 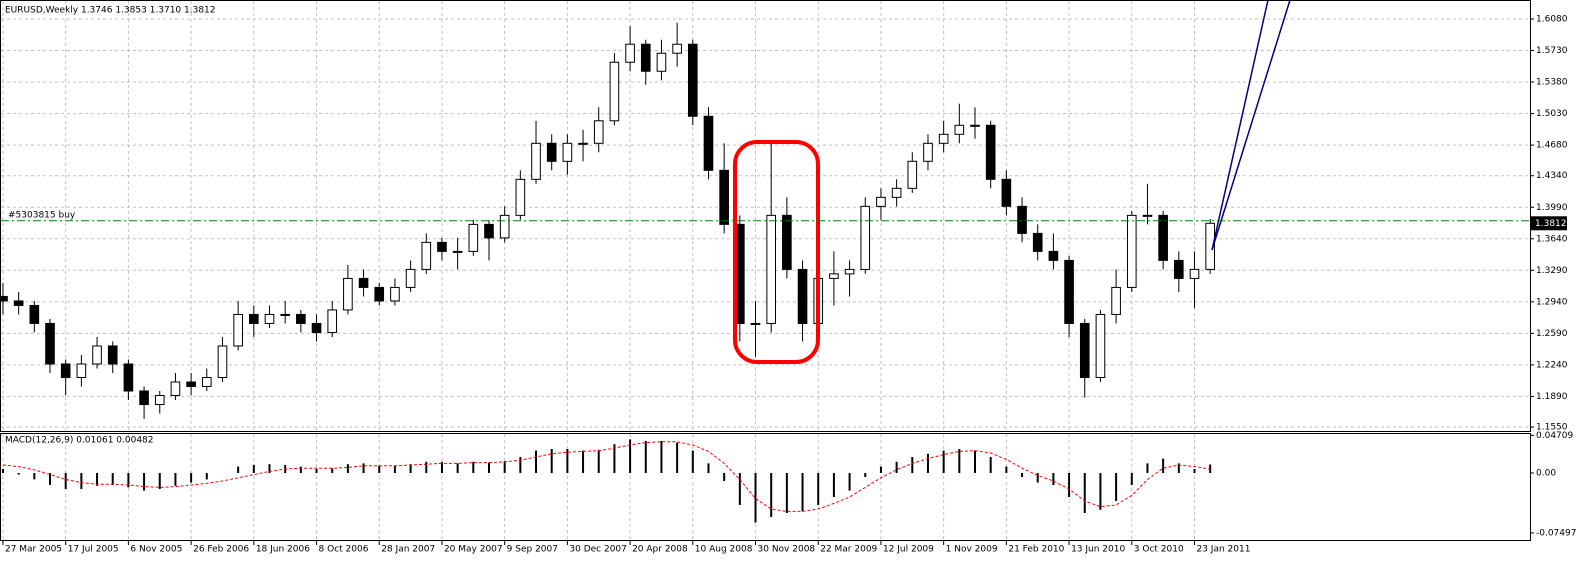 What do you see at coordinates (1036, 550) in the screenshot?
I see `x-tick-label: 21 Feb 2010` at bounding box center [1036, 550].